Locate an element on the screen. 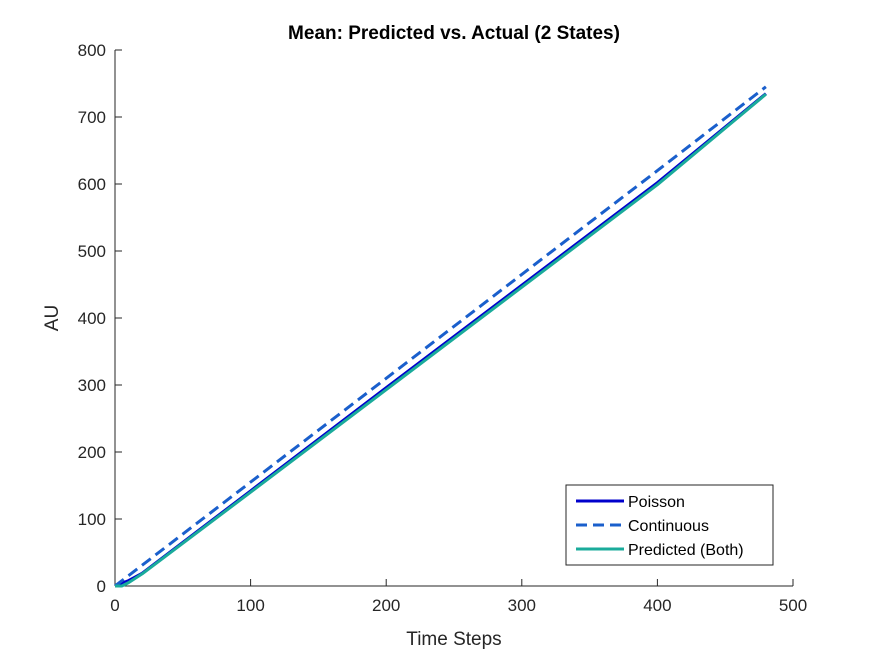  y-tick-label: 600 is located at coordinates (92, 184).